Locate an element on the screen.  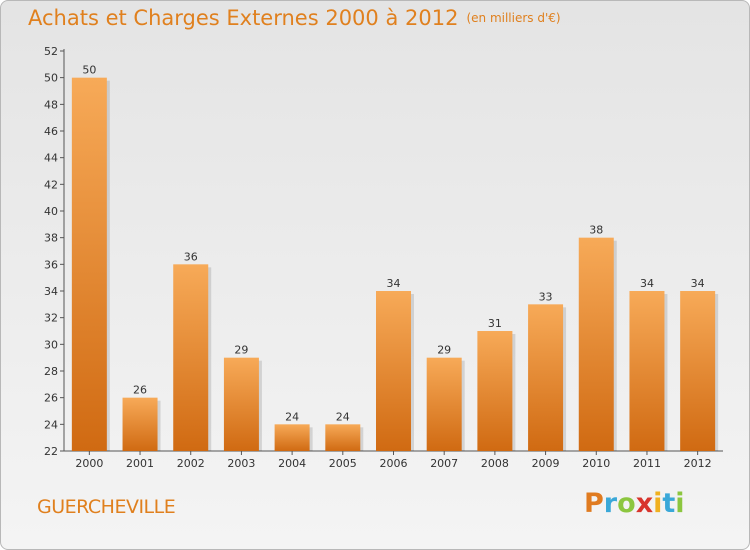
y-tick-label: 52 is located at coordinates (51, 51).